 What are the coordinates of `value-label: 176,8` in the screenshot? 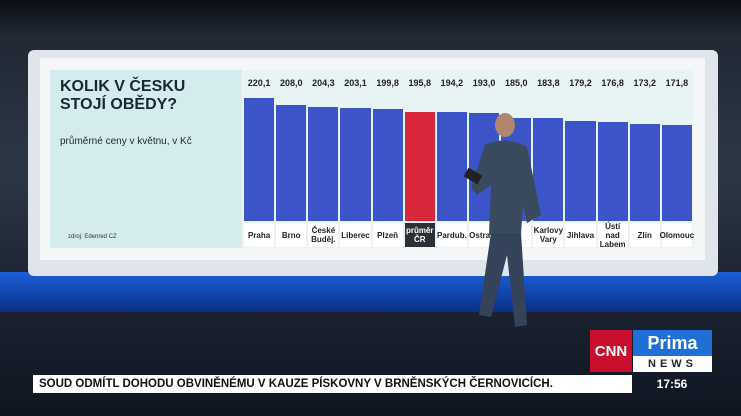 It's located at (612, 83).